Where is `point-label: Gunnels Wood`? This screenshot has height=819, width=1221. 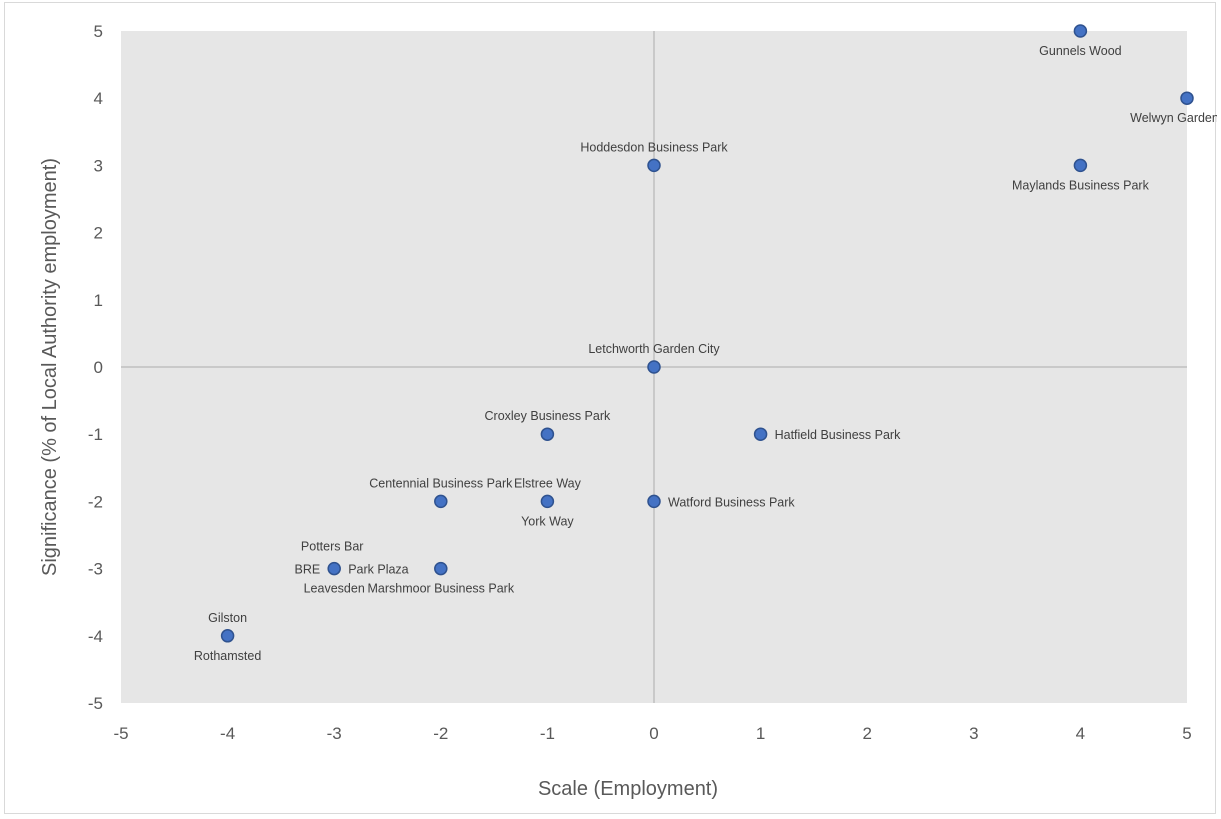
point-label: Gunnels Wood is located at coordinates (1080, 51).